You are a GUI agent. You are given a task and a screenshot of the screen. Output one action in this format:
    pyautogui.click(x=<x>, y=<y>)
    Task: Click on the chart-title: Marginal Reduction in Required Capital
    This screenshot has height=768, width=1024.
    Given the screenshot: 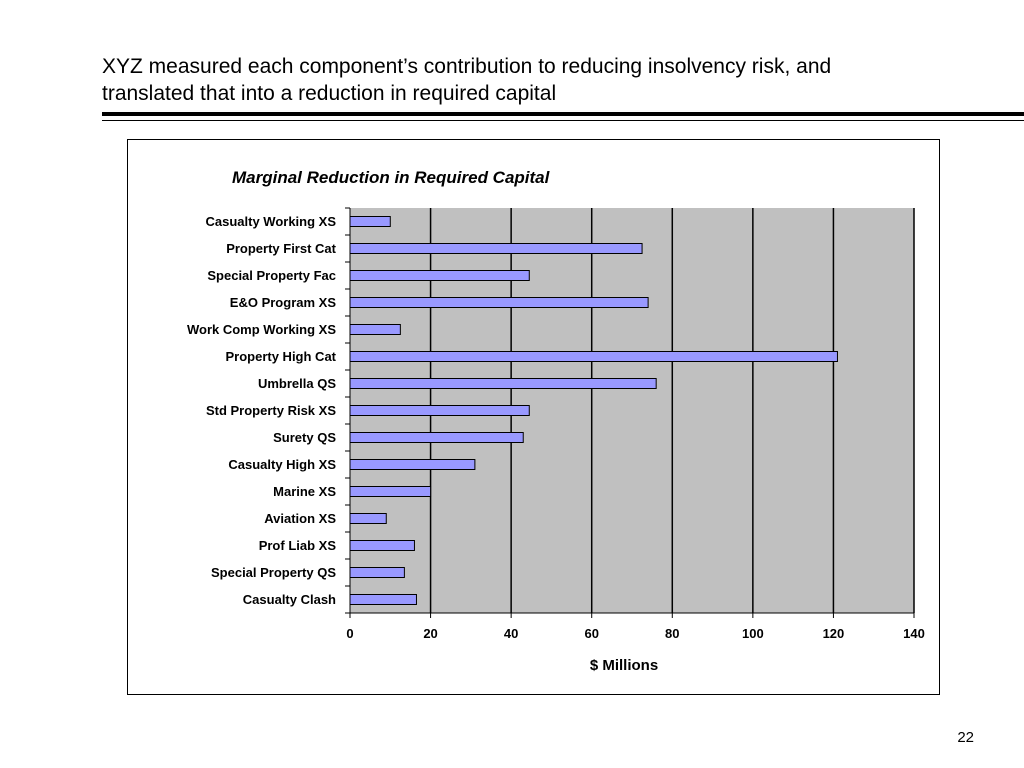 What is the action you would take?
    pyautogui.click(x=391, y=177)
    